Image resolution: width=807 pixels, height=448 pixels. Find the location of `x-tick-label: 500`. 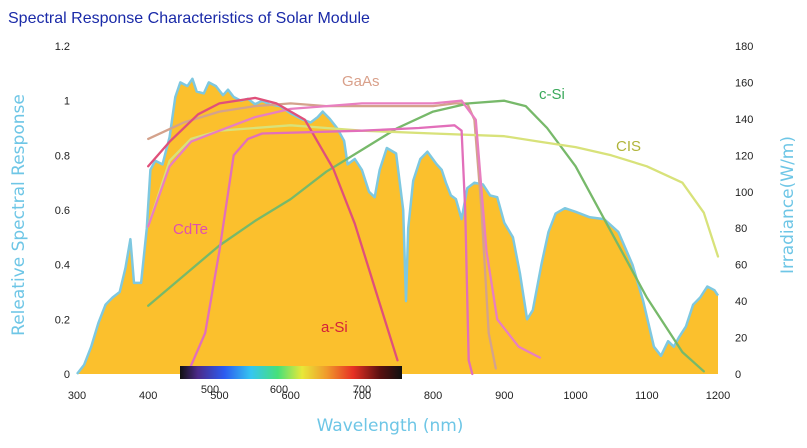

x-tick-label: 500 is located at coordinates (219, 396).